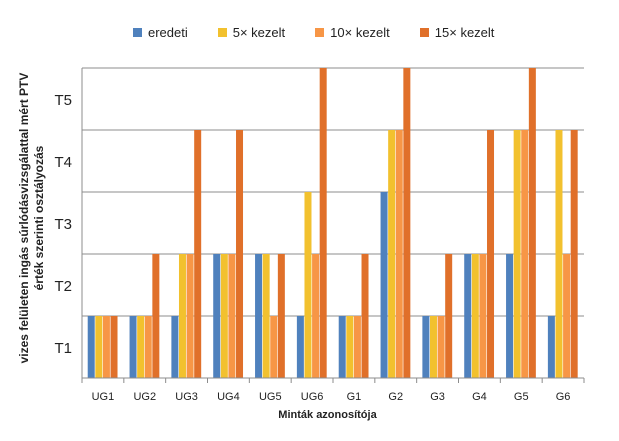  What do you see at coordinates (479, 397) in the screenshot?
I see `x-tick-label: G4` at bounding box center [479, 397].